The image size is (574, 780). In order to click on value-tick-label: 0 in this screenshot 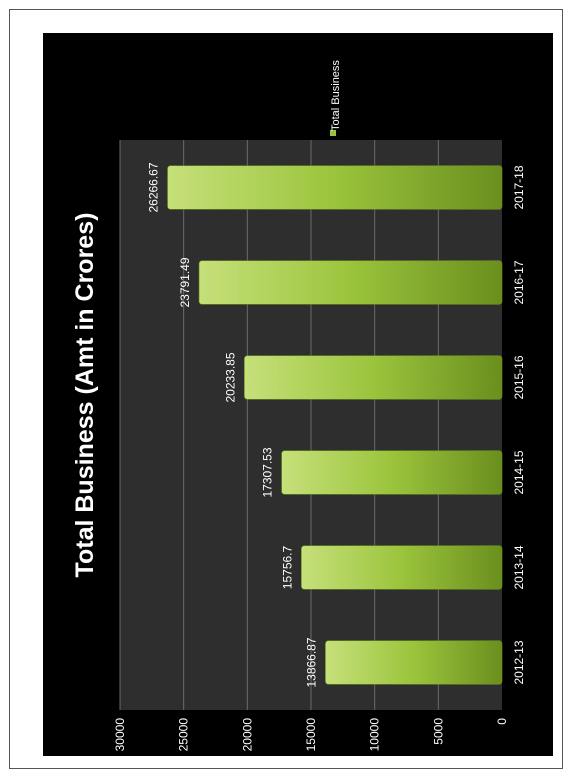, I will do `click(502, 721)`.